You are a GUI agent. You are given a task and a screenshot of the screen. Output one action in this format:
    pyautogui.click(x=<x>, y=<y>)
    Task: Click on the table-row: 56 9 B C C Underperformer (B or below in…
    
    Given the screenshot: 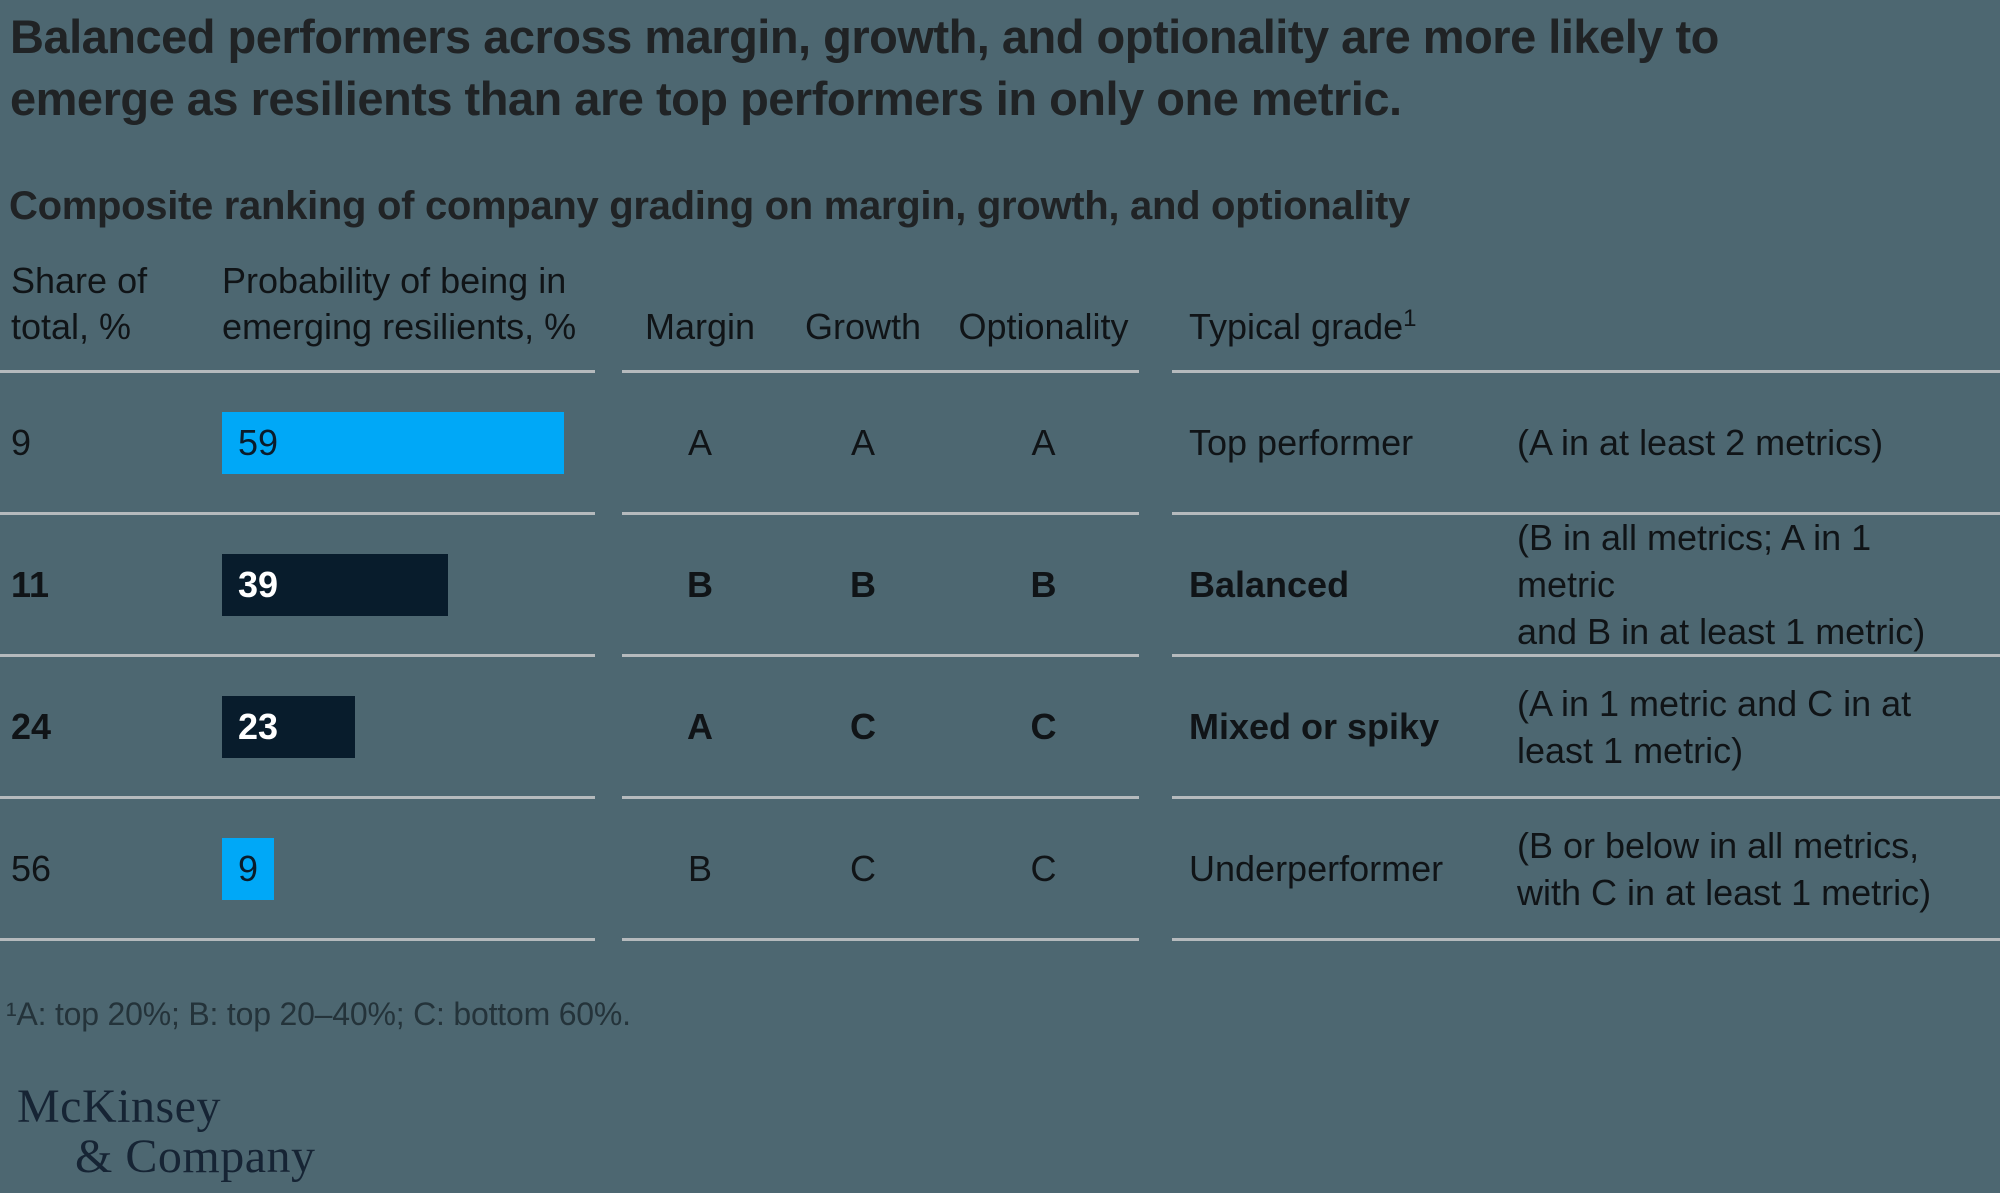 What is the action you would take?
    pyautogui.click(x=1000, y=870)
    